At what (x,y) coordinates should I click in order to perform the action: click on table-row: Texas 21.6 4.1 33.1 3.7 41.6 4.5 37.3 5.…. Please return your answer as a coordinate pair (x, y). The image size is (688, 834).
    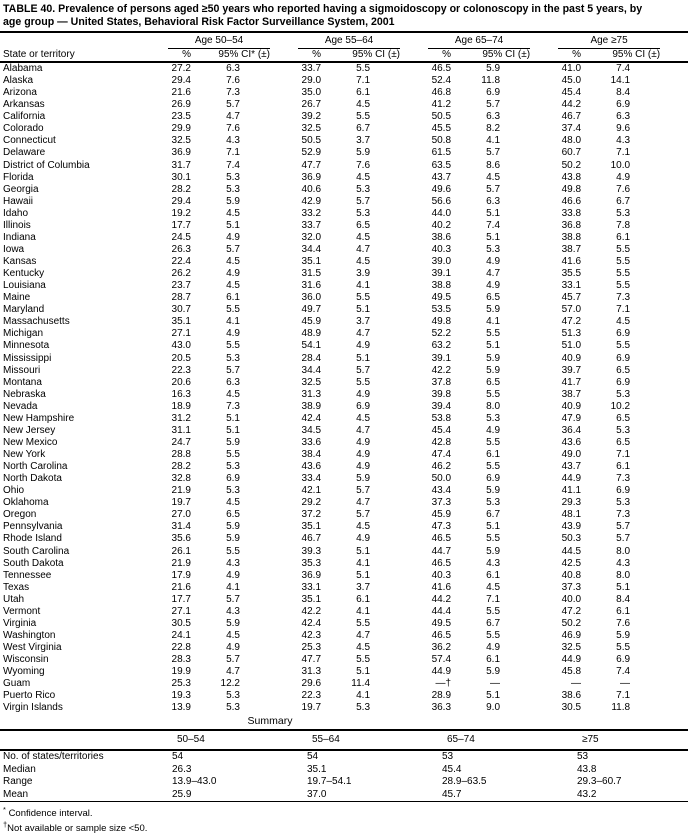
    Looking at the image, I should click on (344, 588).